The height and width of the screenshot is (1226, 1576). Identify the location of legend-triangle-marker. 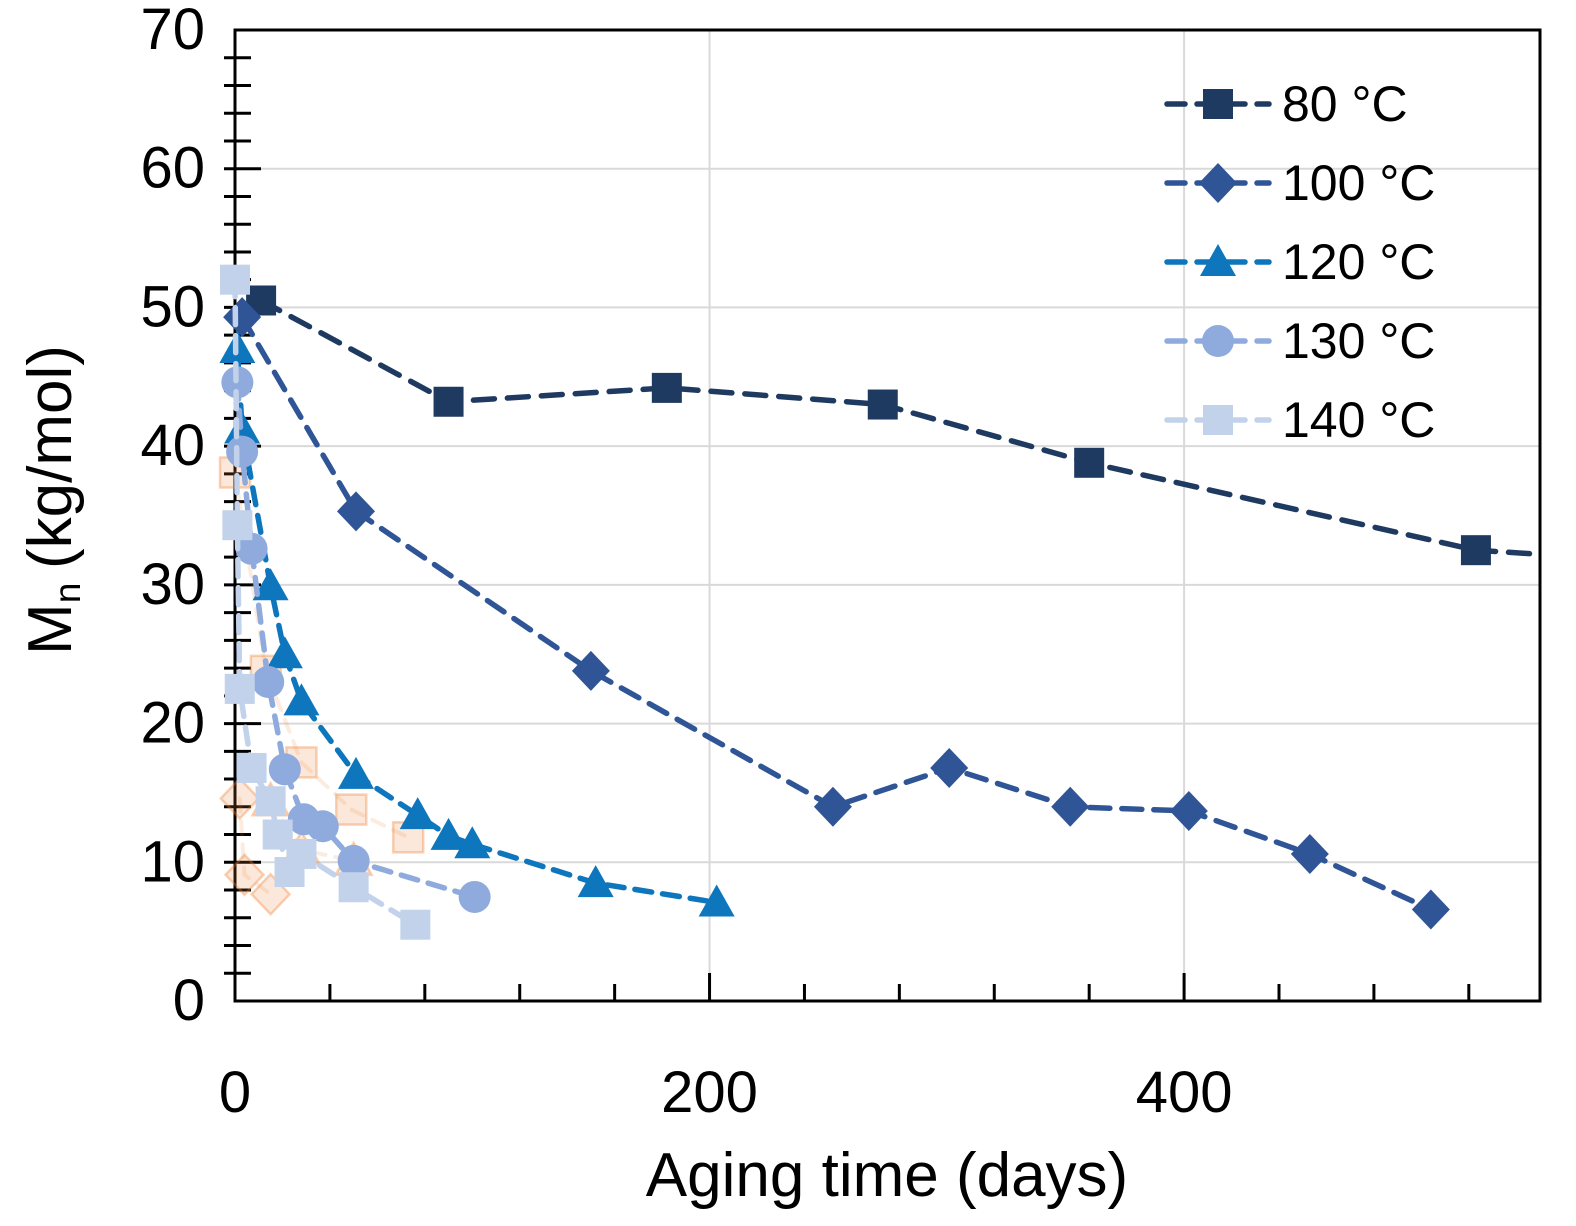
(1218, 259).